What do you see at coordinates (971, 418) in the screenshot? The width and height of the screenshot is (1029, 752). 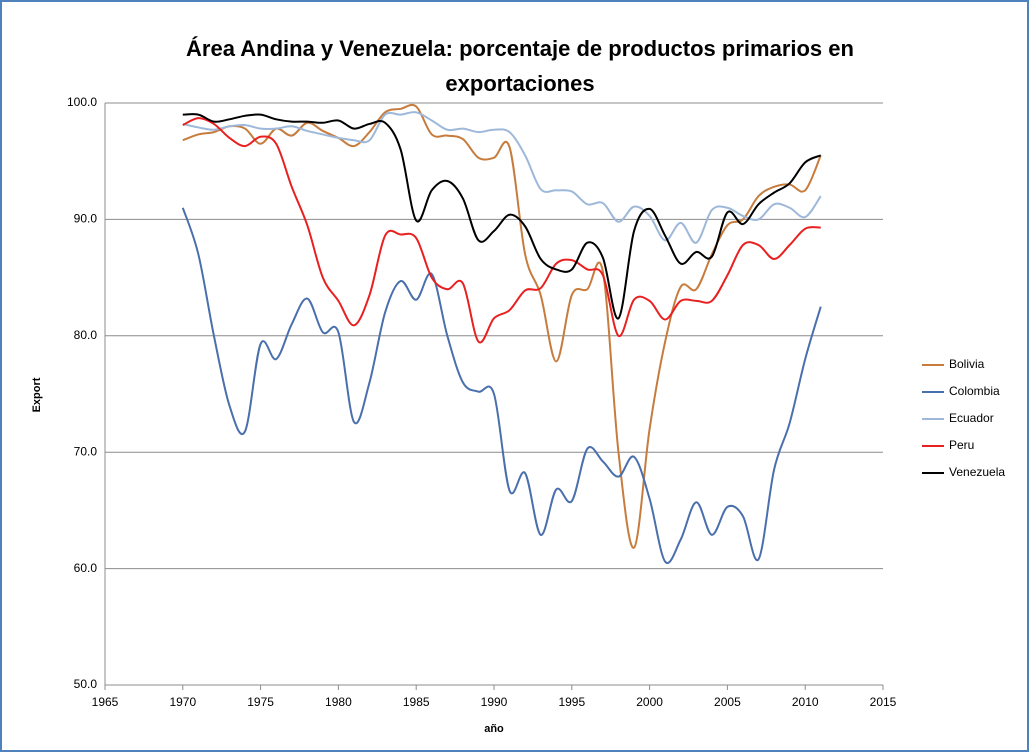 I see `legend-label: Ecuador` at bounding box center [971, 418].